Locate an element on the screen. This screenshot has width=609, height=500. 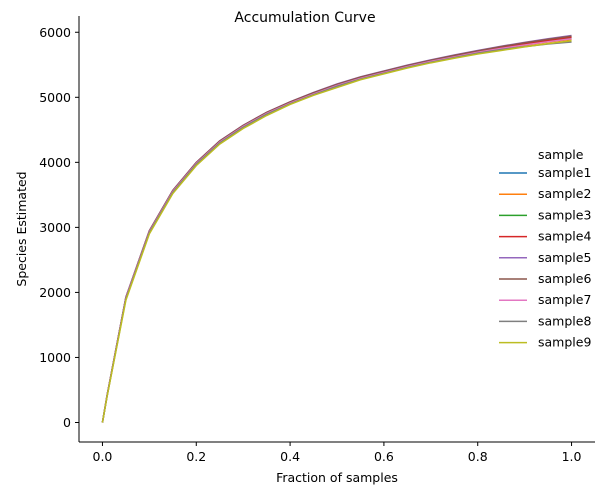
x-tick-label: 0.4 is located at coordinates (290, 456).